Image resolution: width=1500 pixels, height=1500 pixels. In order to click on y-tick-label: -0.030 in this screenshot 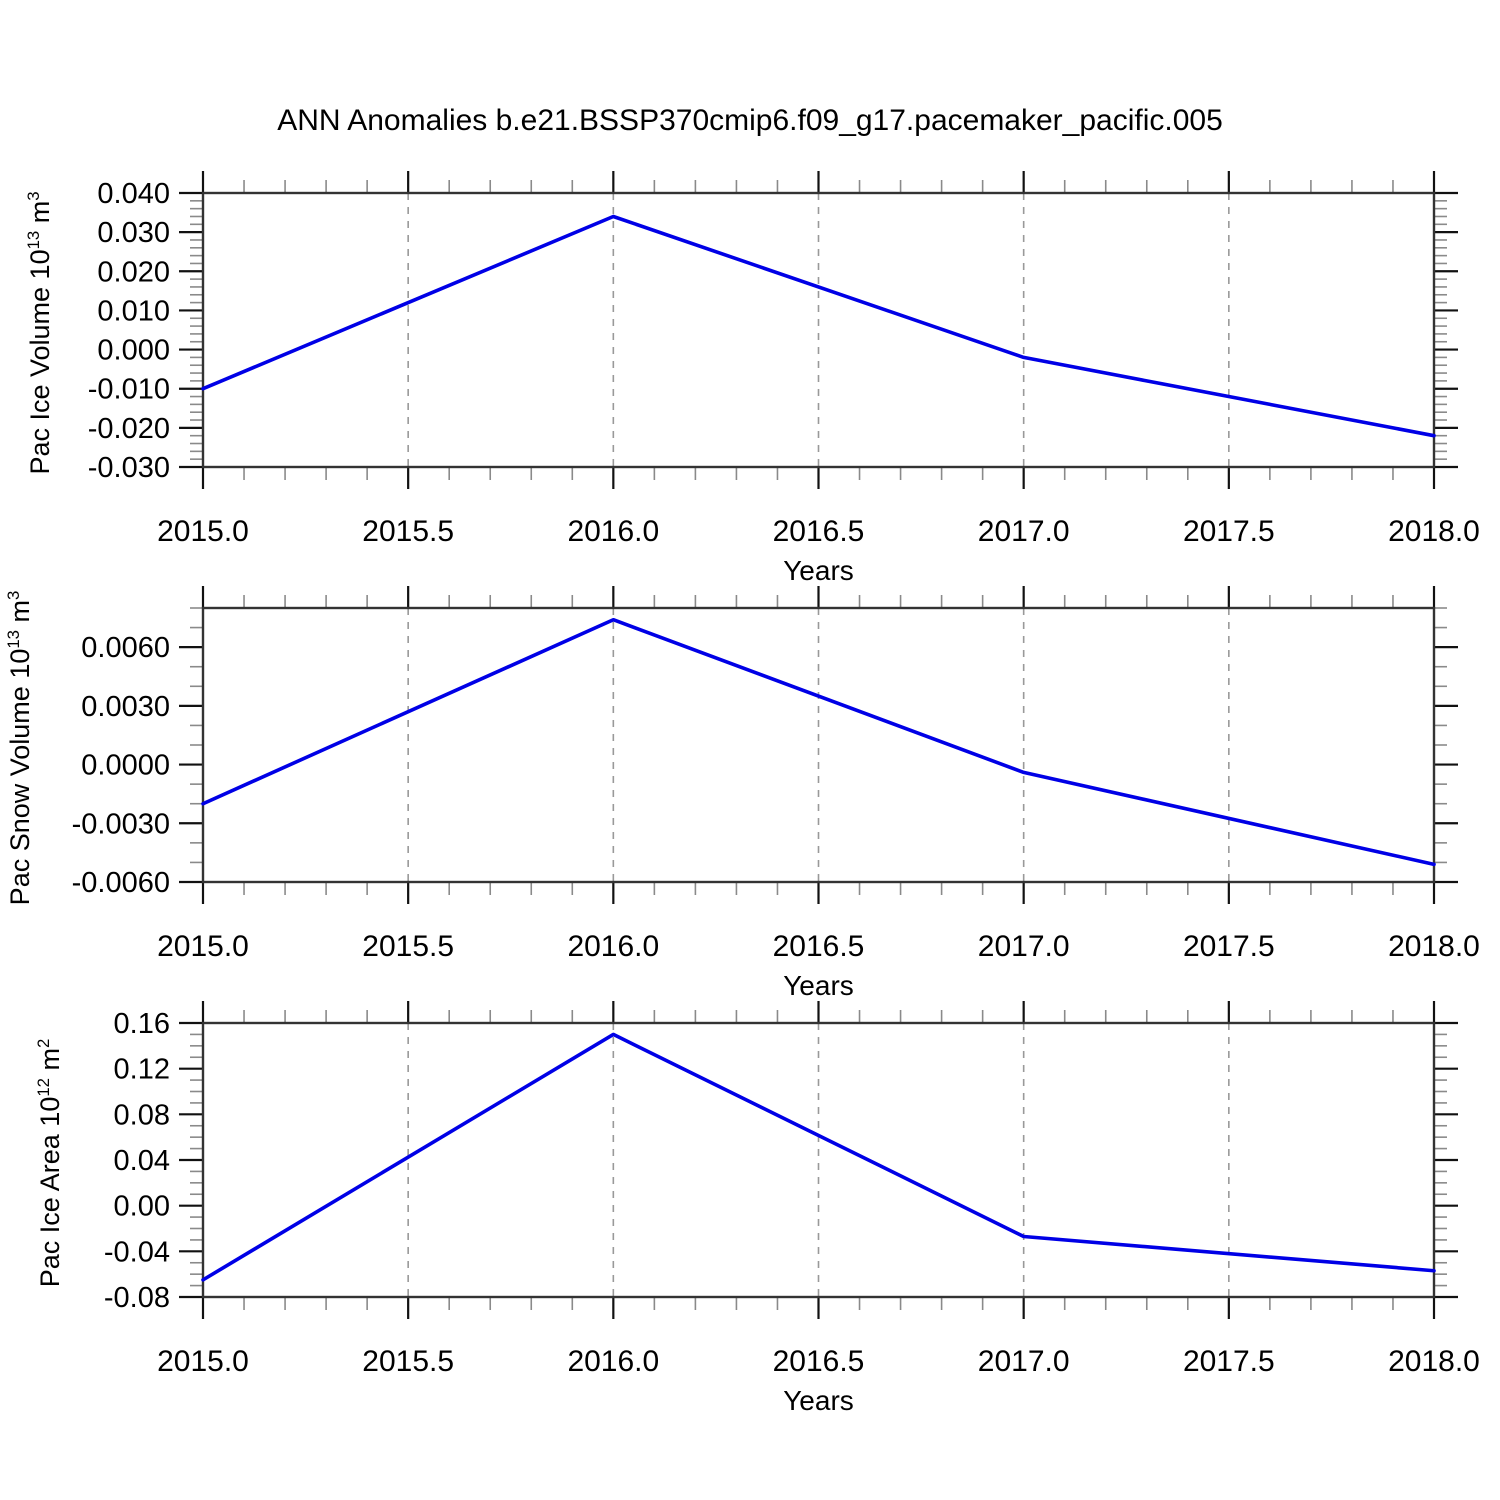, I will do `click(129, 468)`.